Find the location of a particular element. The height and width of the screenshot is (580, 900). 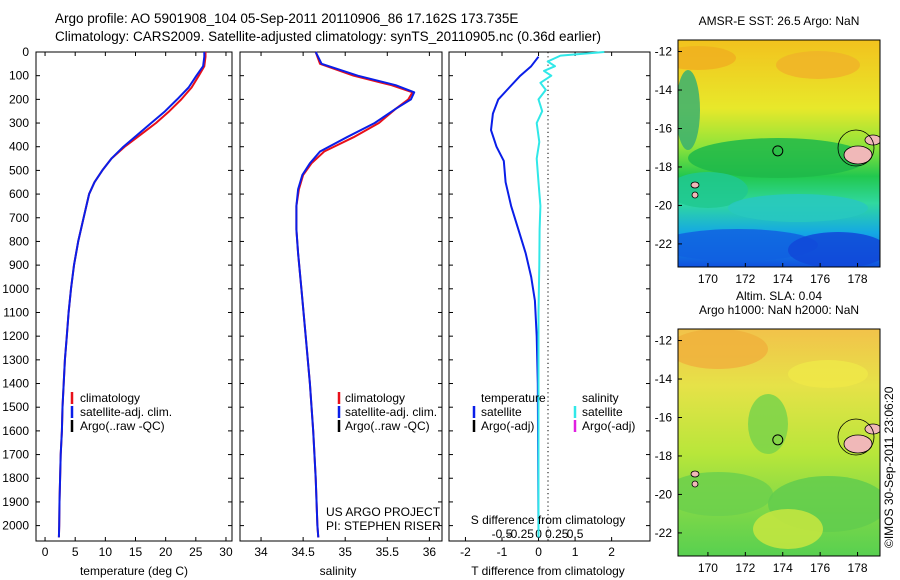

depth-tick-label: 900 is located at coordinates (19, 265).